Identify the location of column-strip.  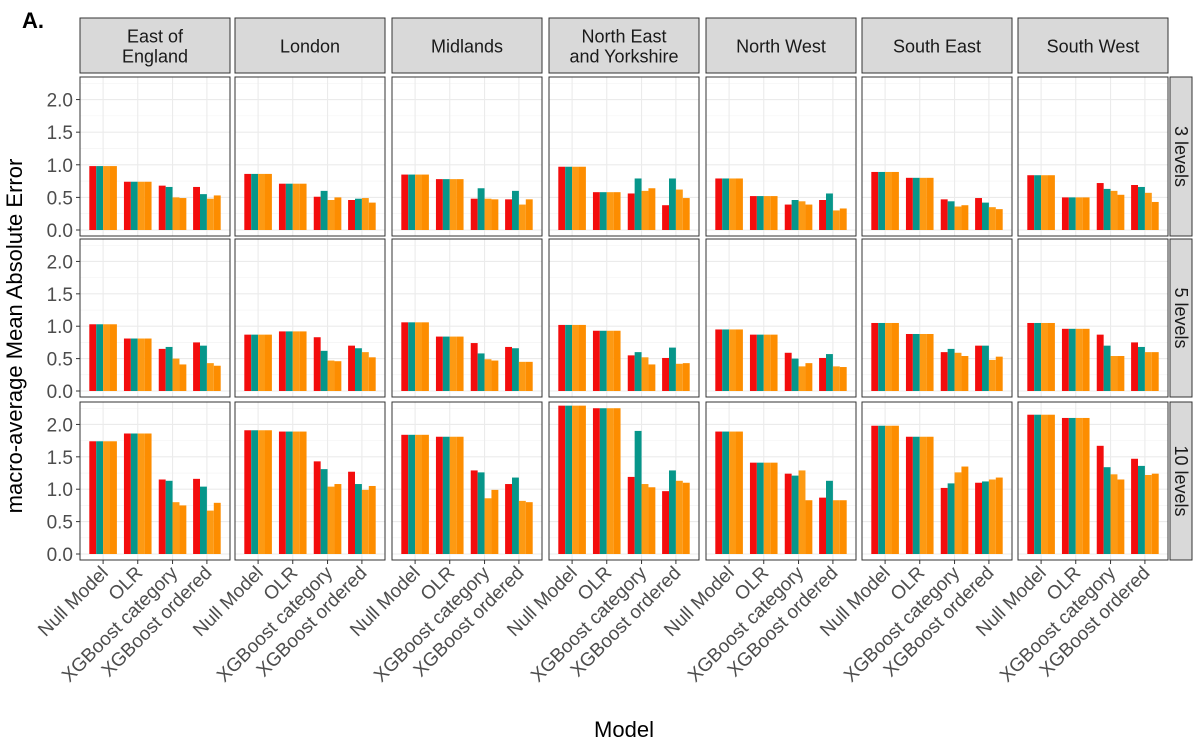
(310, 45).